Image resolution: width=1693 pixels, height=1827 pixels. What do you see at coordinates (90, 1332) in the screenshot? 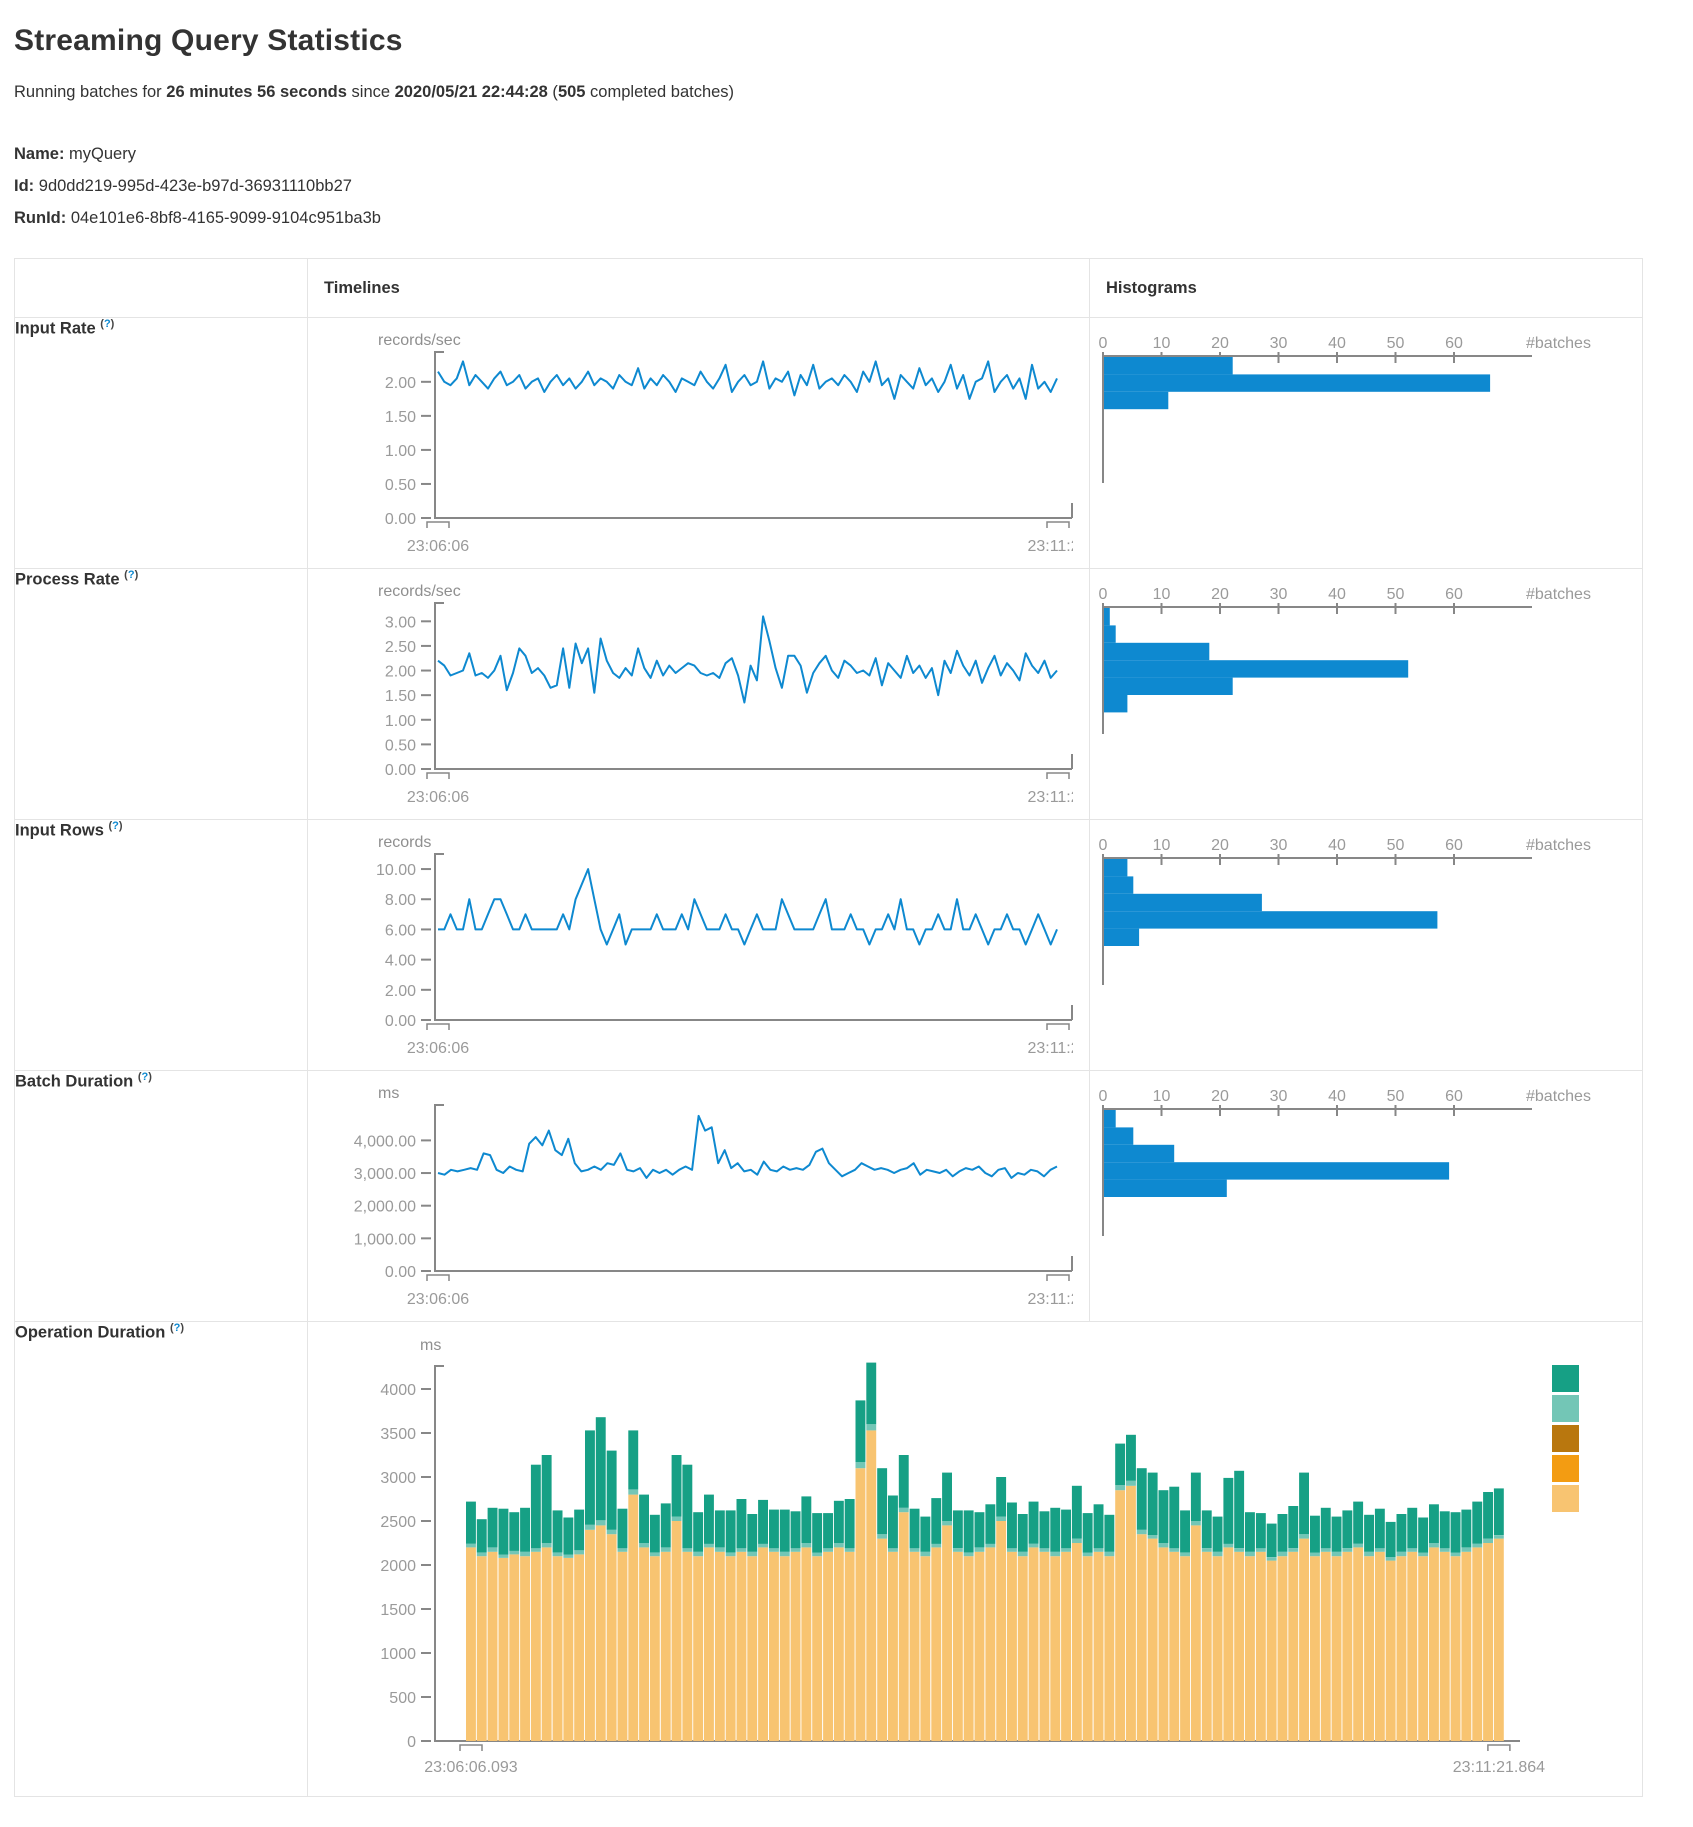
I see `row-label-operation-duration: Operation Duration` at bounding box center [90, 1332].